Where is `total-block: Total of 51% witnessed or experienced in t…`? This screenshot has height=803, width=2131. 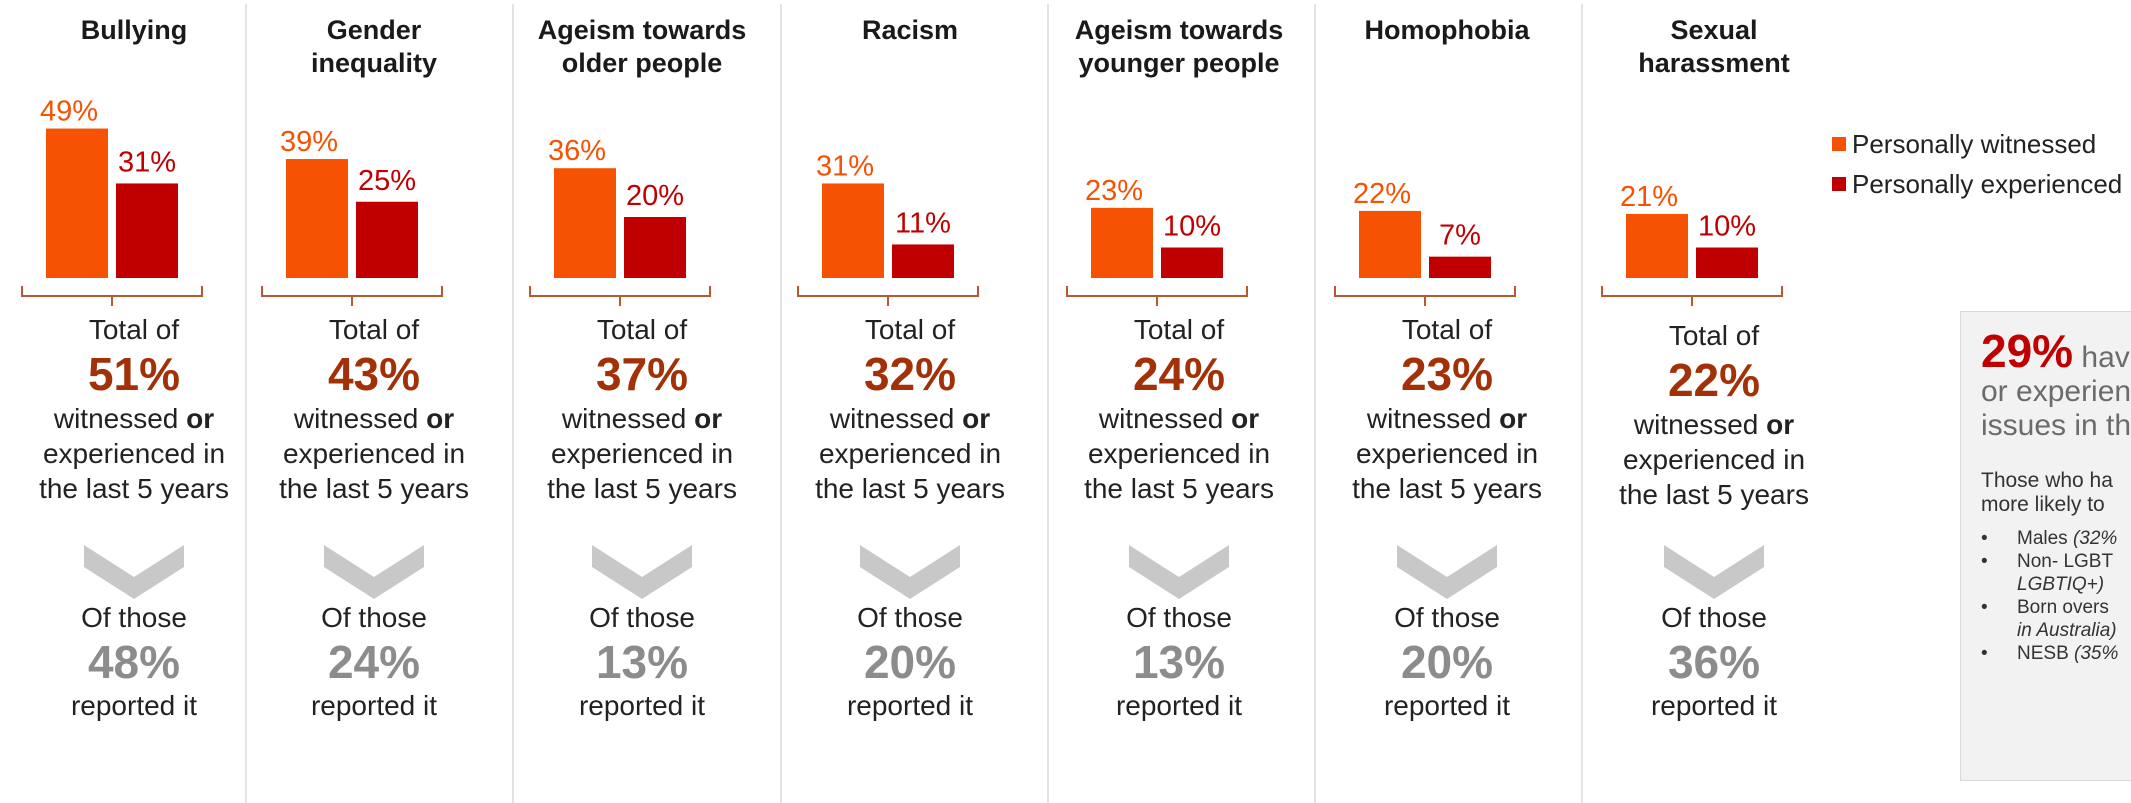
total-block: Total of 51% witnessed or experienced in t… is located at coordinates (134, 409).